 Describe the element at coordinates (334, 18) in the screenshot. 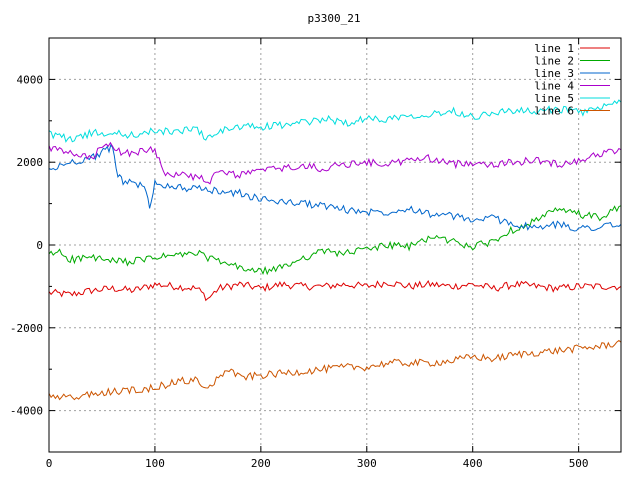

I see `chart-title: p3300_21` at that location.